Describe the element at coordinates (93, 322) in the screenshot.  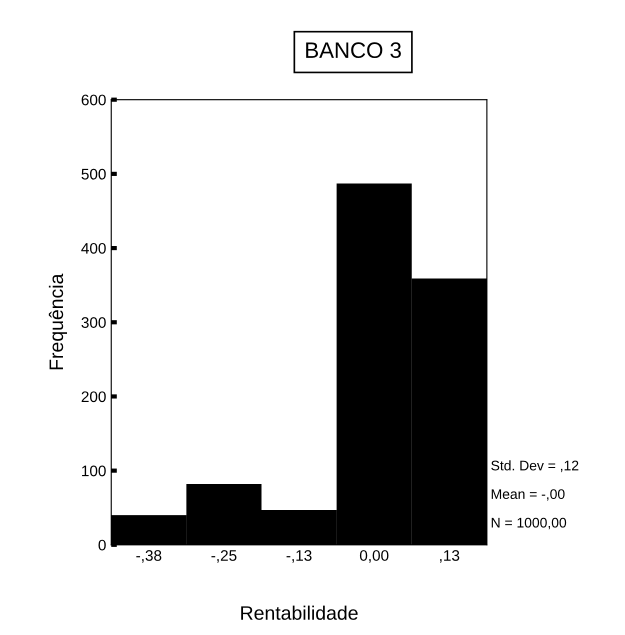
I see `y-tick-label: 300` at that location.